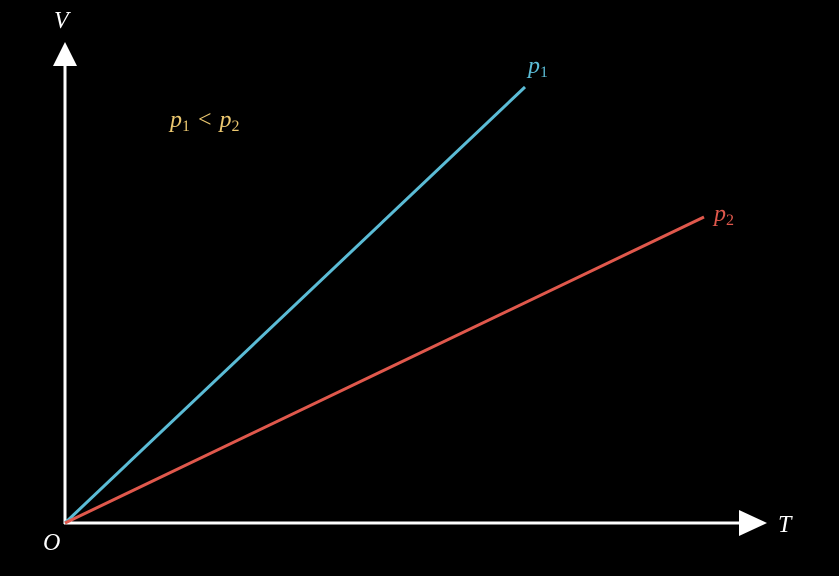 Image resolution: width=839 pixels, height=576 pixels. Describe the element at coordinates (753, 523) in the screenshot. I see `x-arrow` at that location.